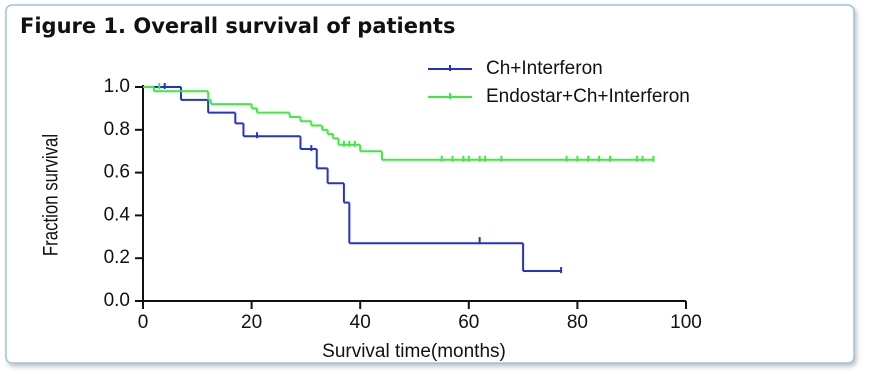 Image resolution: width=871 pixels, height=379 pixels. Describe the element at coordinates (686, 322) in the screenshot. I see `x-tick-label: 100` at that location.